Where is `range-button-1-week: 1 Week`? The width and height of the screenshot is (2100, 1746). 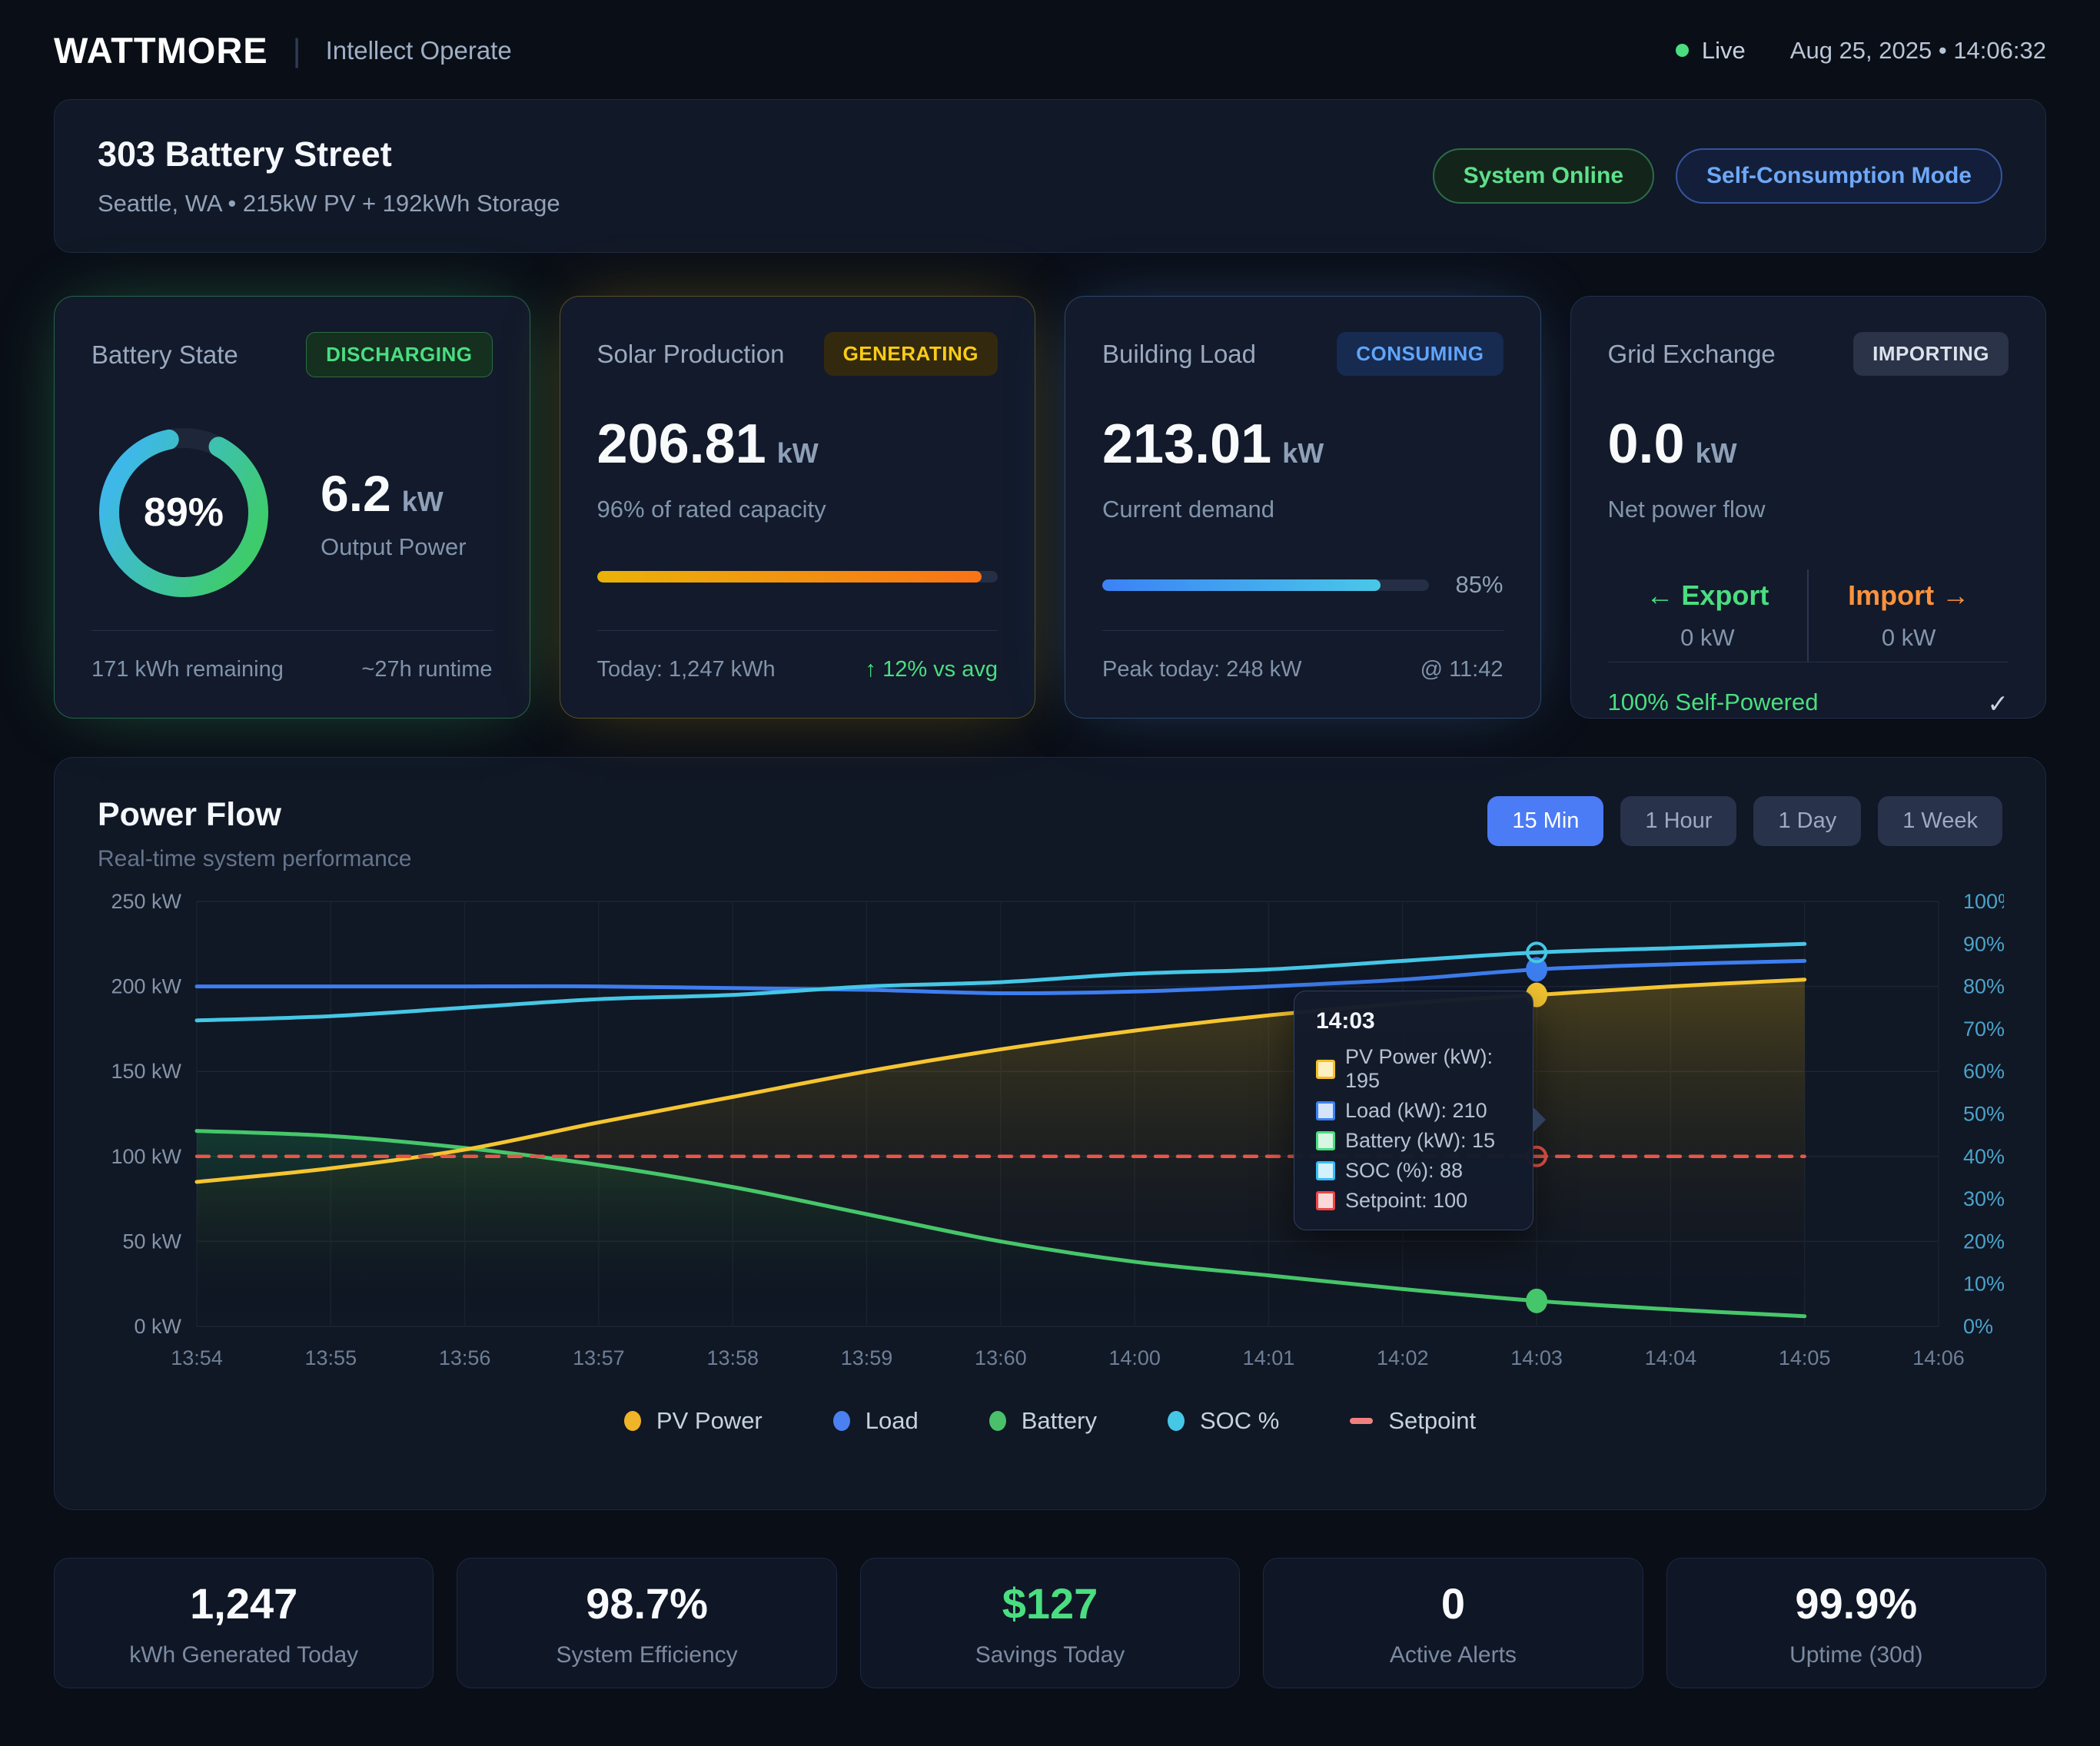
range-button-1-week: 1 Week is located at coordinates (1940, 821).